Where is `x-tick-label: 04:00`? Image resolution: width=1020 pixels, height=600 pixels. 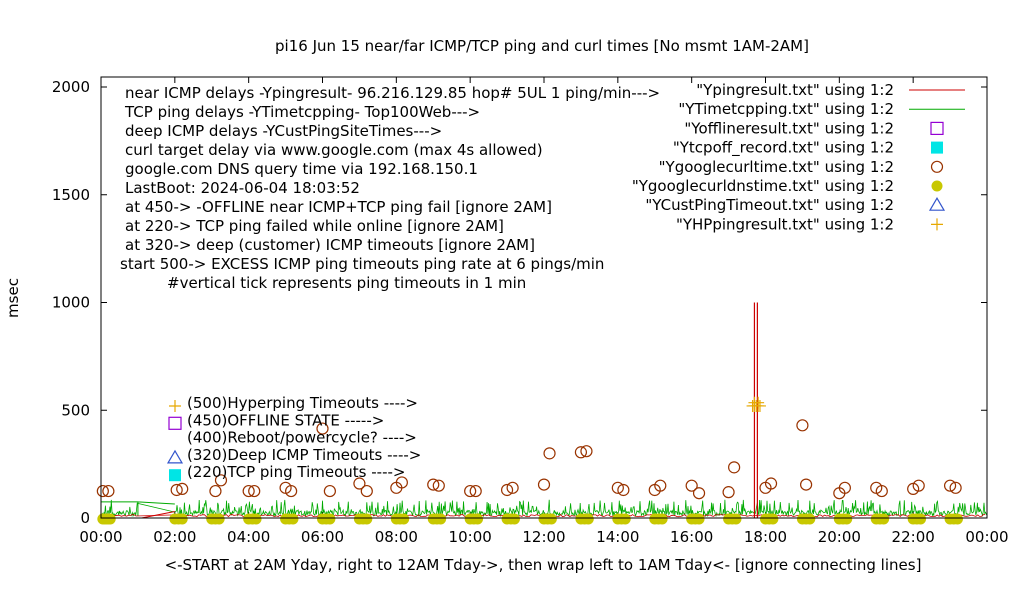 x-tick-label: 04:00 is located at coordinates (248, 537).